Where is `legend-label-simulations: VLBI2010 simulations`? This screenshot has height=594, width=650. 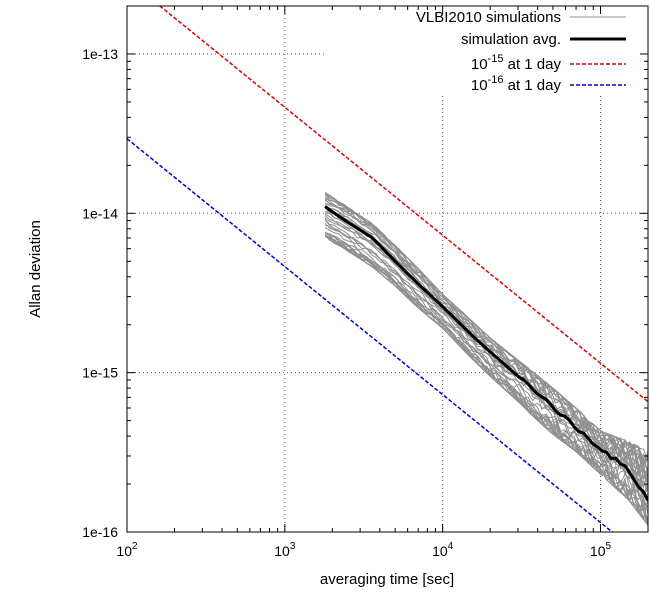
legend-label-simulations: VLBI2010 simulations is located at coordinates (488, 17).